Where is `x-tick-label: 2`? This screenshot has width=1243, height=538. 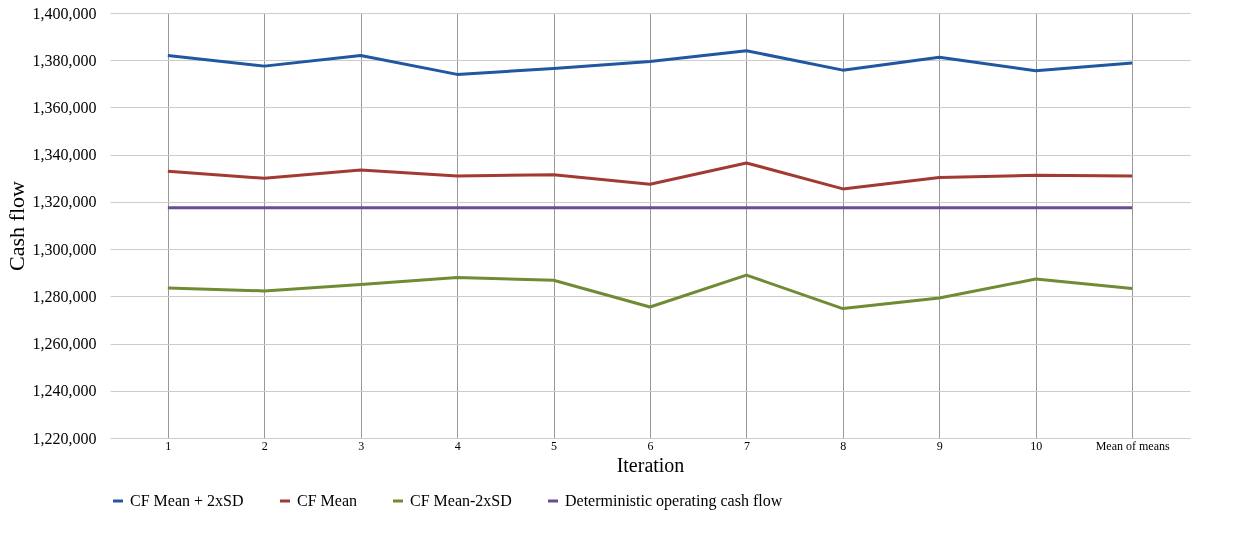 x-tick-label: 2 is located at coordinates (264, 445).